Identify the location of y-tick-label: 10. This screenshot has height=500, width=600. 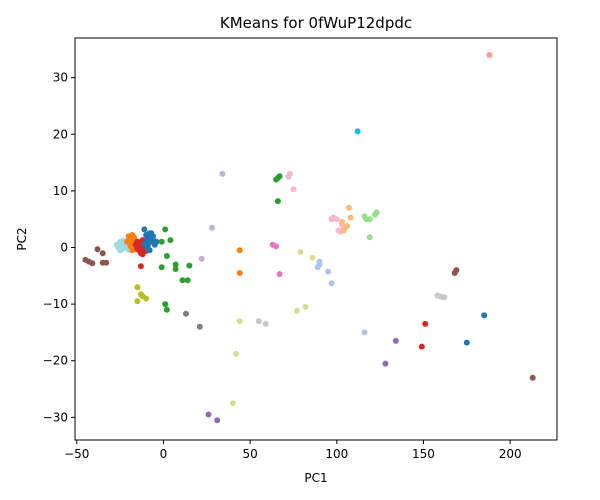
(60, 191).